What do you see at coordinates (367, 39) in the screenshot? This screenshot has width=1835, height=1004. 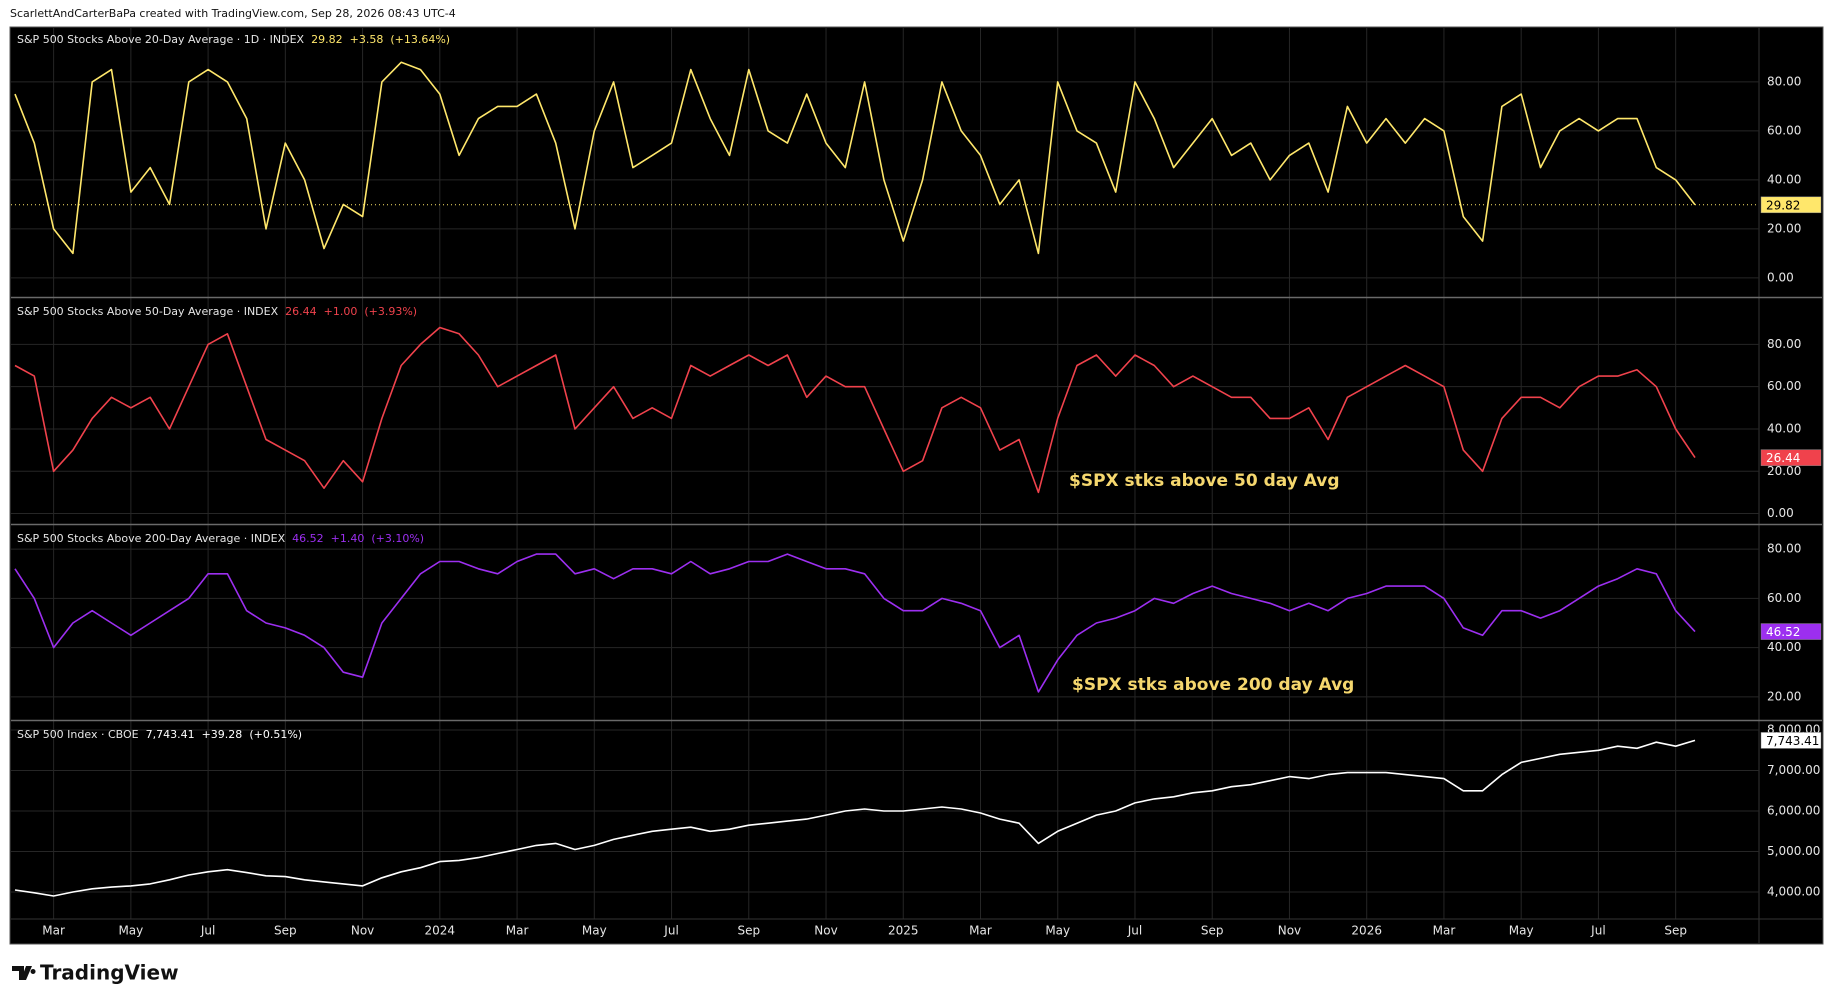 I see `change: +3.58` at bounding box center [367, 39].